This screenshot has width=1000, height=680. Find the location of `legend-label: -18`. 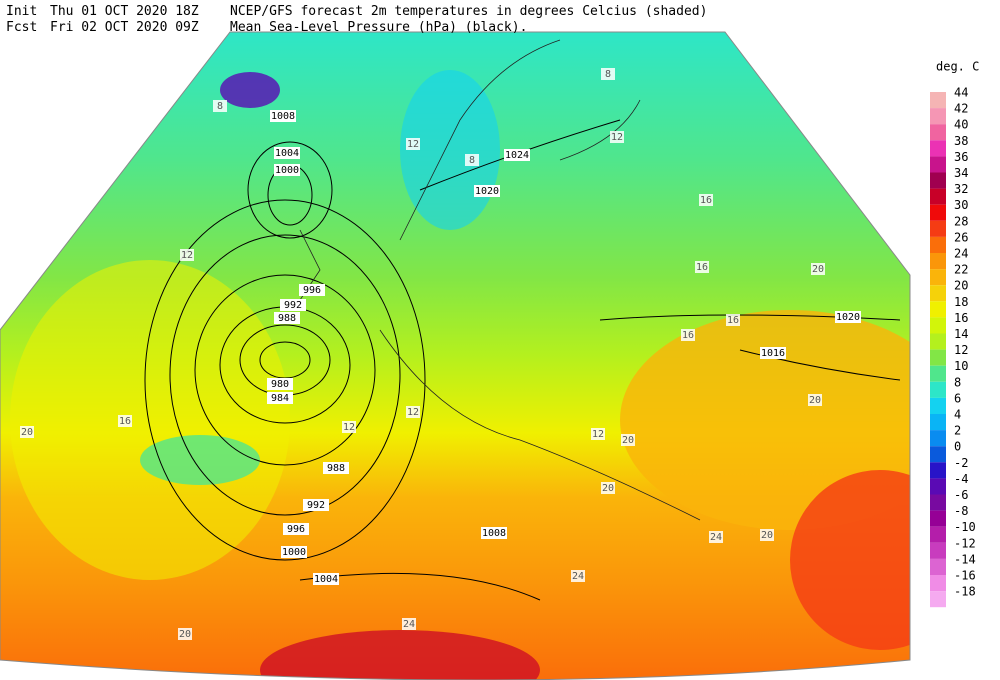

legend-label: -18 is located at coordinates (965, 592).